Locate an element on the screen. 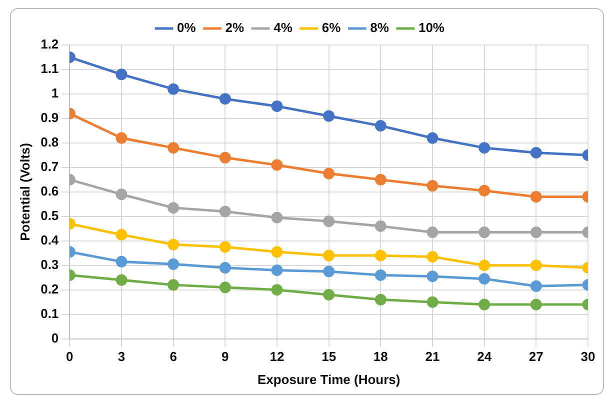 The image size is (614, 403). legend-label: 6% is located at coordinates (332, 28).